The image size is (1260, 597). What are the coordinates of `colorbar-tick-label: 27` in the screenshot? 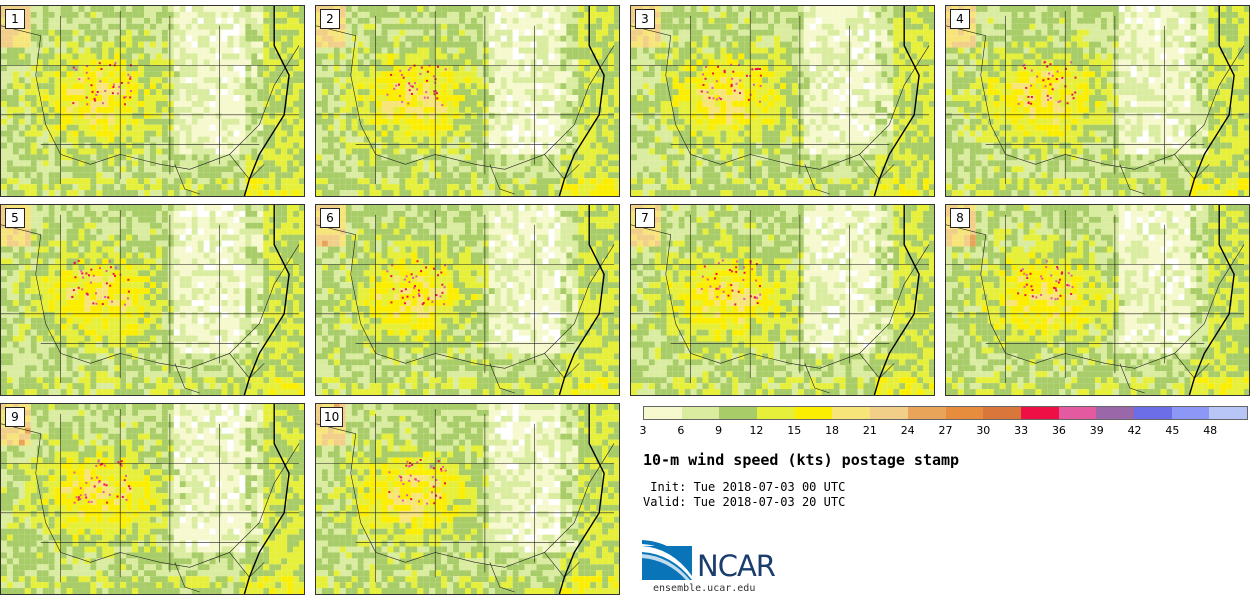 It's located at (945, 430).